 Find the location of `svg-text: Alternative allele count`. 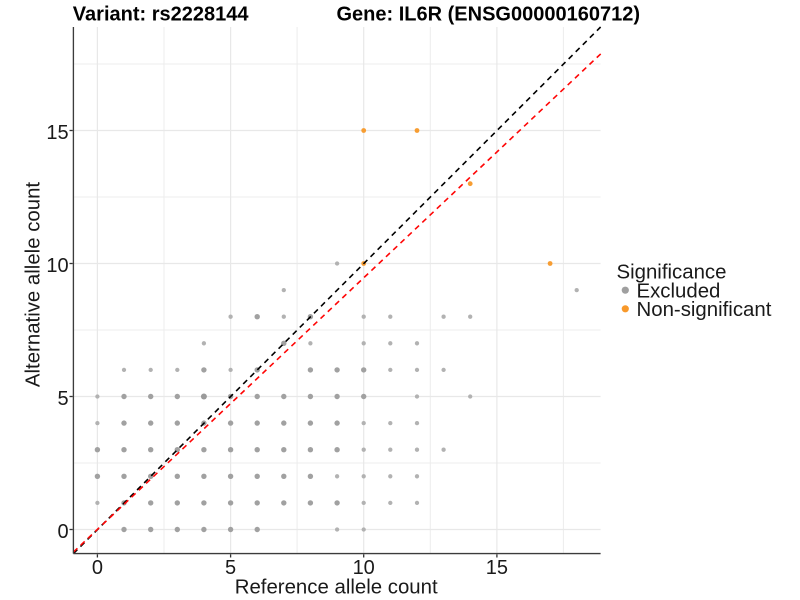

svg-text: Alternative allele count is located at coordinates (34, 284).